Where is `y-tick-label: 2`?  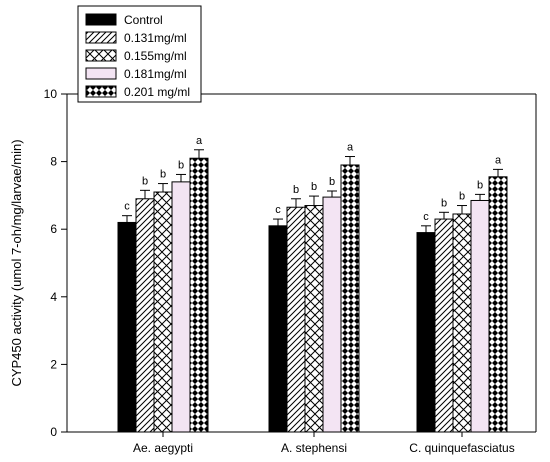
y-tick-label: 2 is located at coordinates (53, 364).